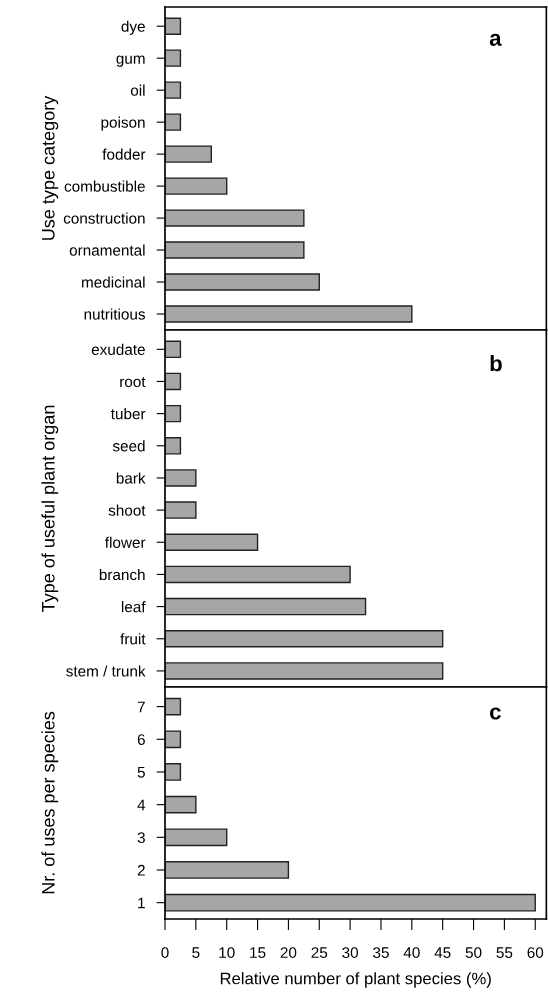 This screenshot has height=1001, width=548. I want to click on x-tick-label: 60, so click(535, 952).